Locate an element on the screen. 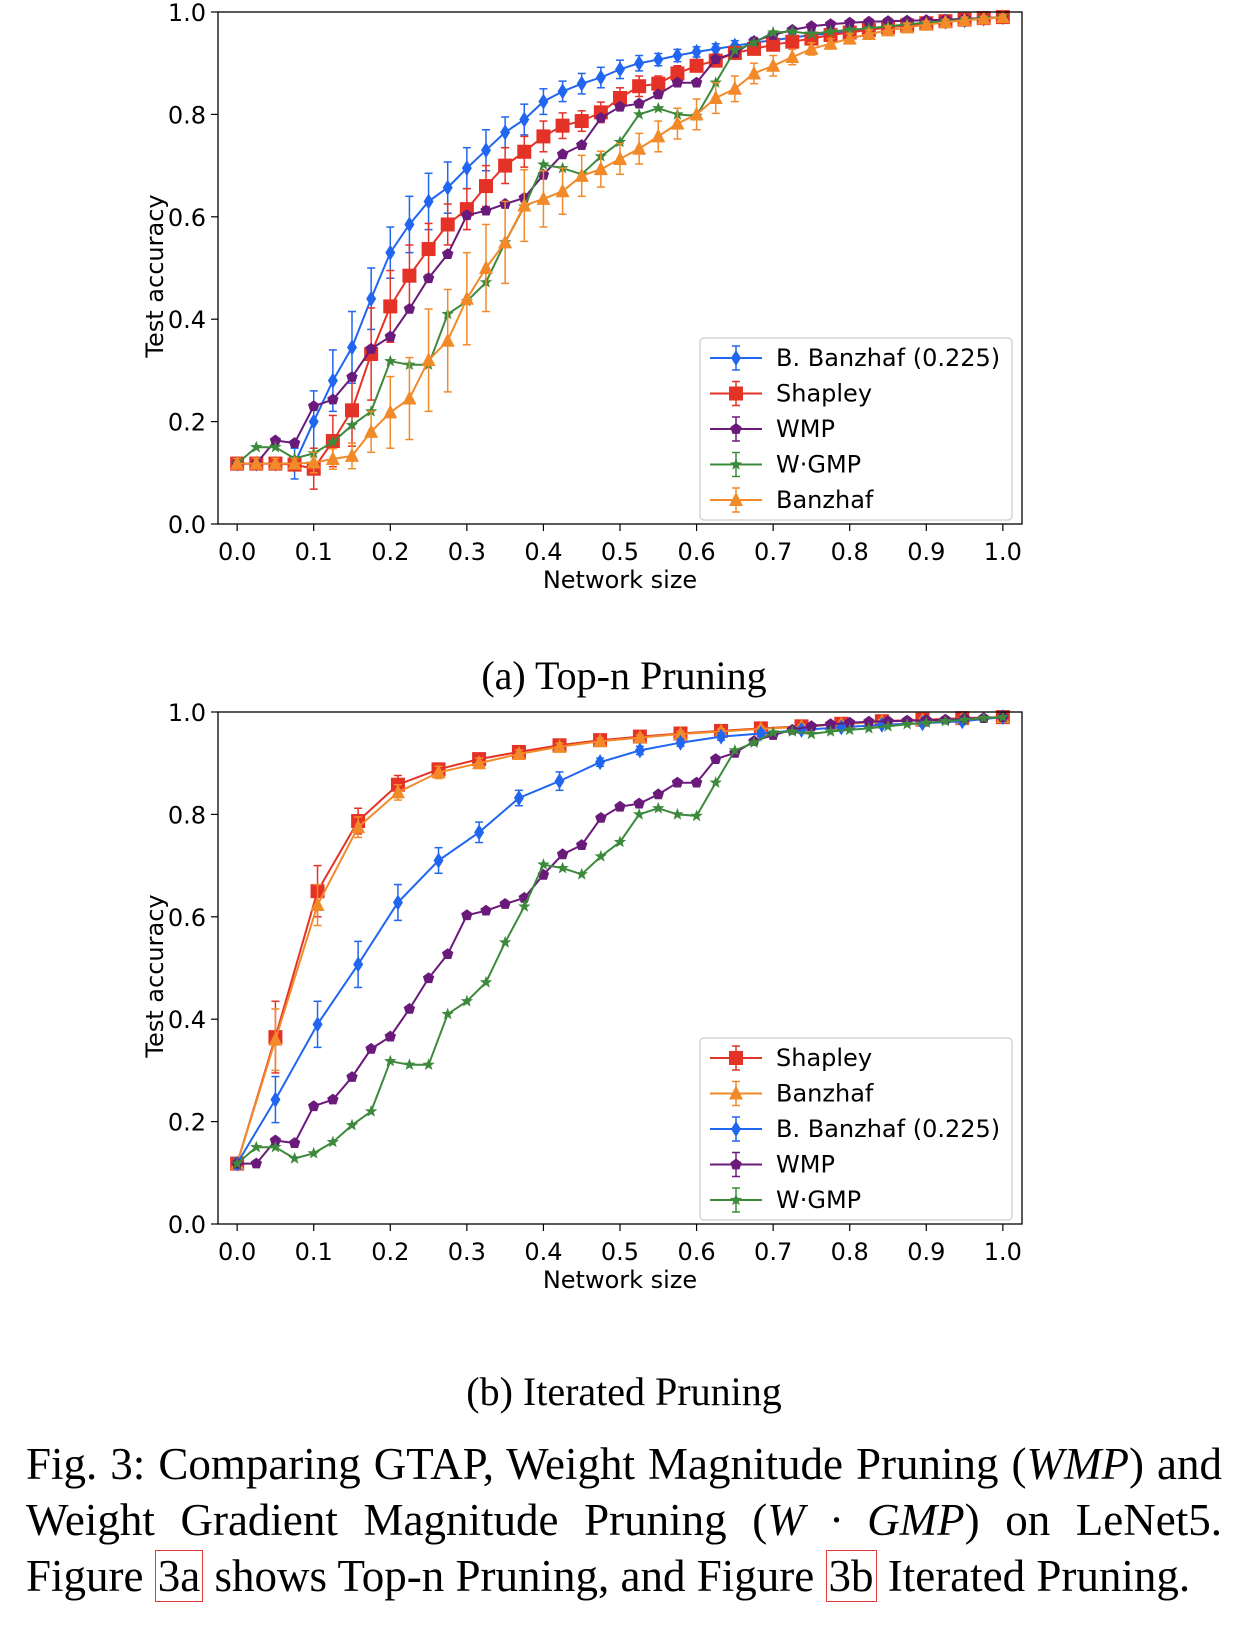 Image resolution: width=1248 pixels, height=1634 pixels. y-tick-label: 0.4 is located at coordinates (187, 320).